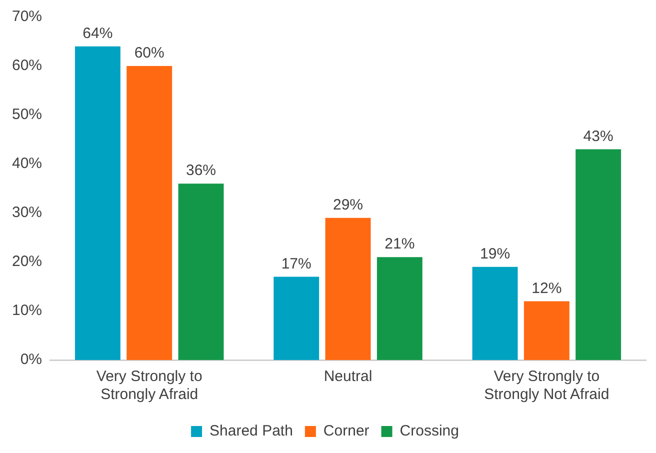  Describe the element at coordinates (201, 171) in the screenshot. I see `data-label: 36%` at that location.